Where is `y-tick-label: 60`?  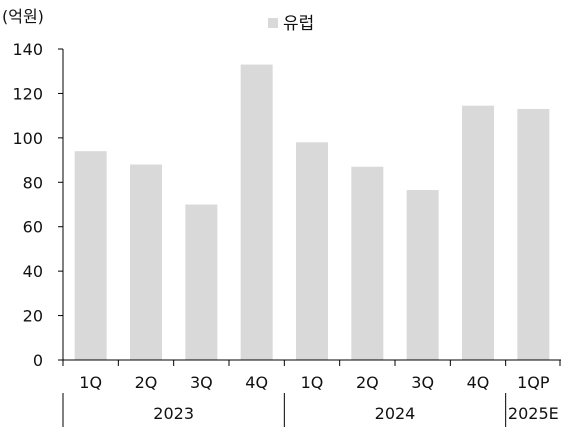
y-tick-label: 60 is located at coordinates (33, 227).